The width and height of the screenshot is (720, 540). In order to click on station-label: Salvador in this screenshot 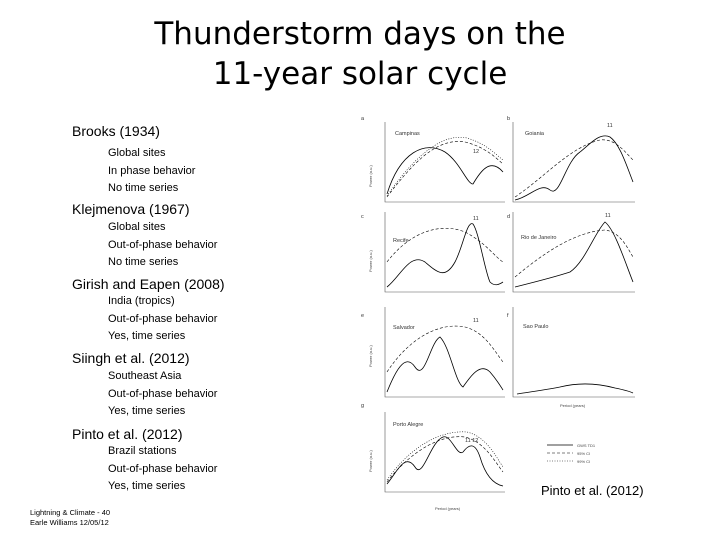, I will do `click(404, 328)`.